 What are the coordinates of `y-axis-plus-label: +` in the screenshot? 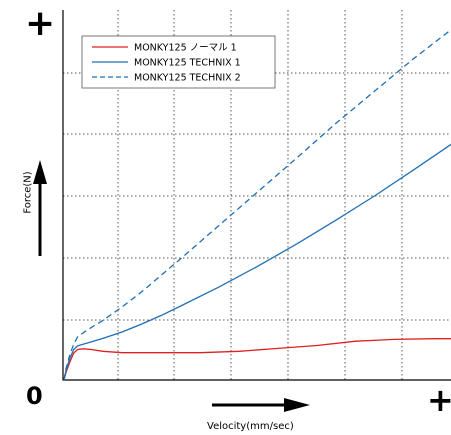 It's located at (40, 23).